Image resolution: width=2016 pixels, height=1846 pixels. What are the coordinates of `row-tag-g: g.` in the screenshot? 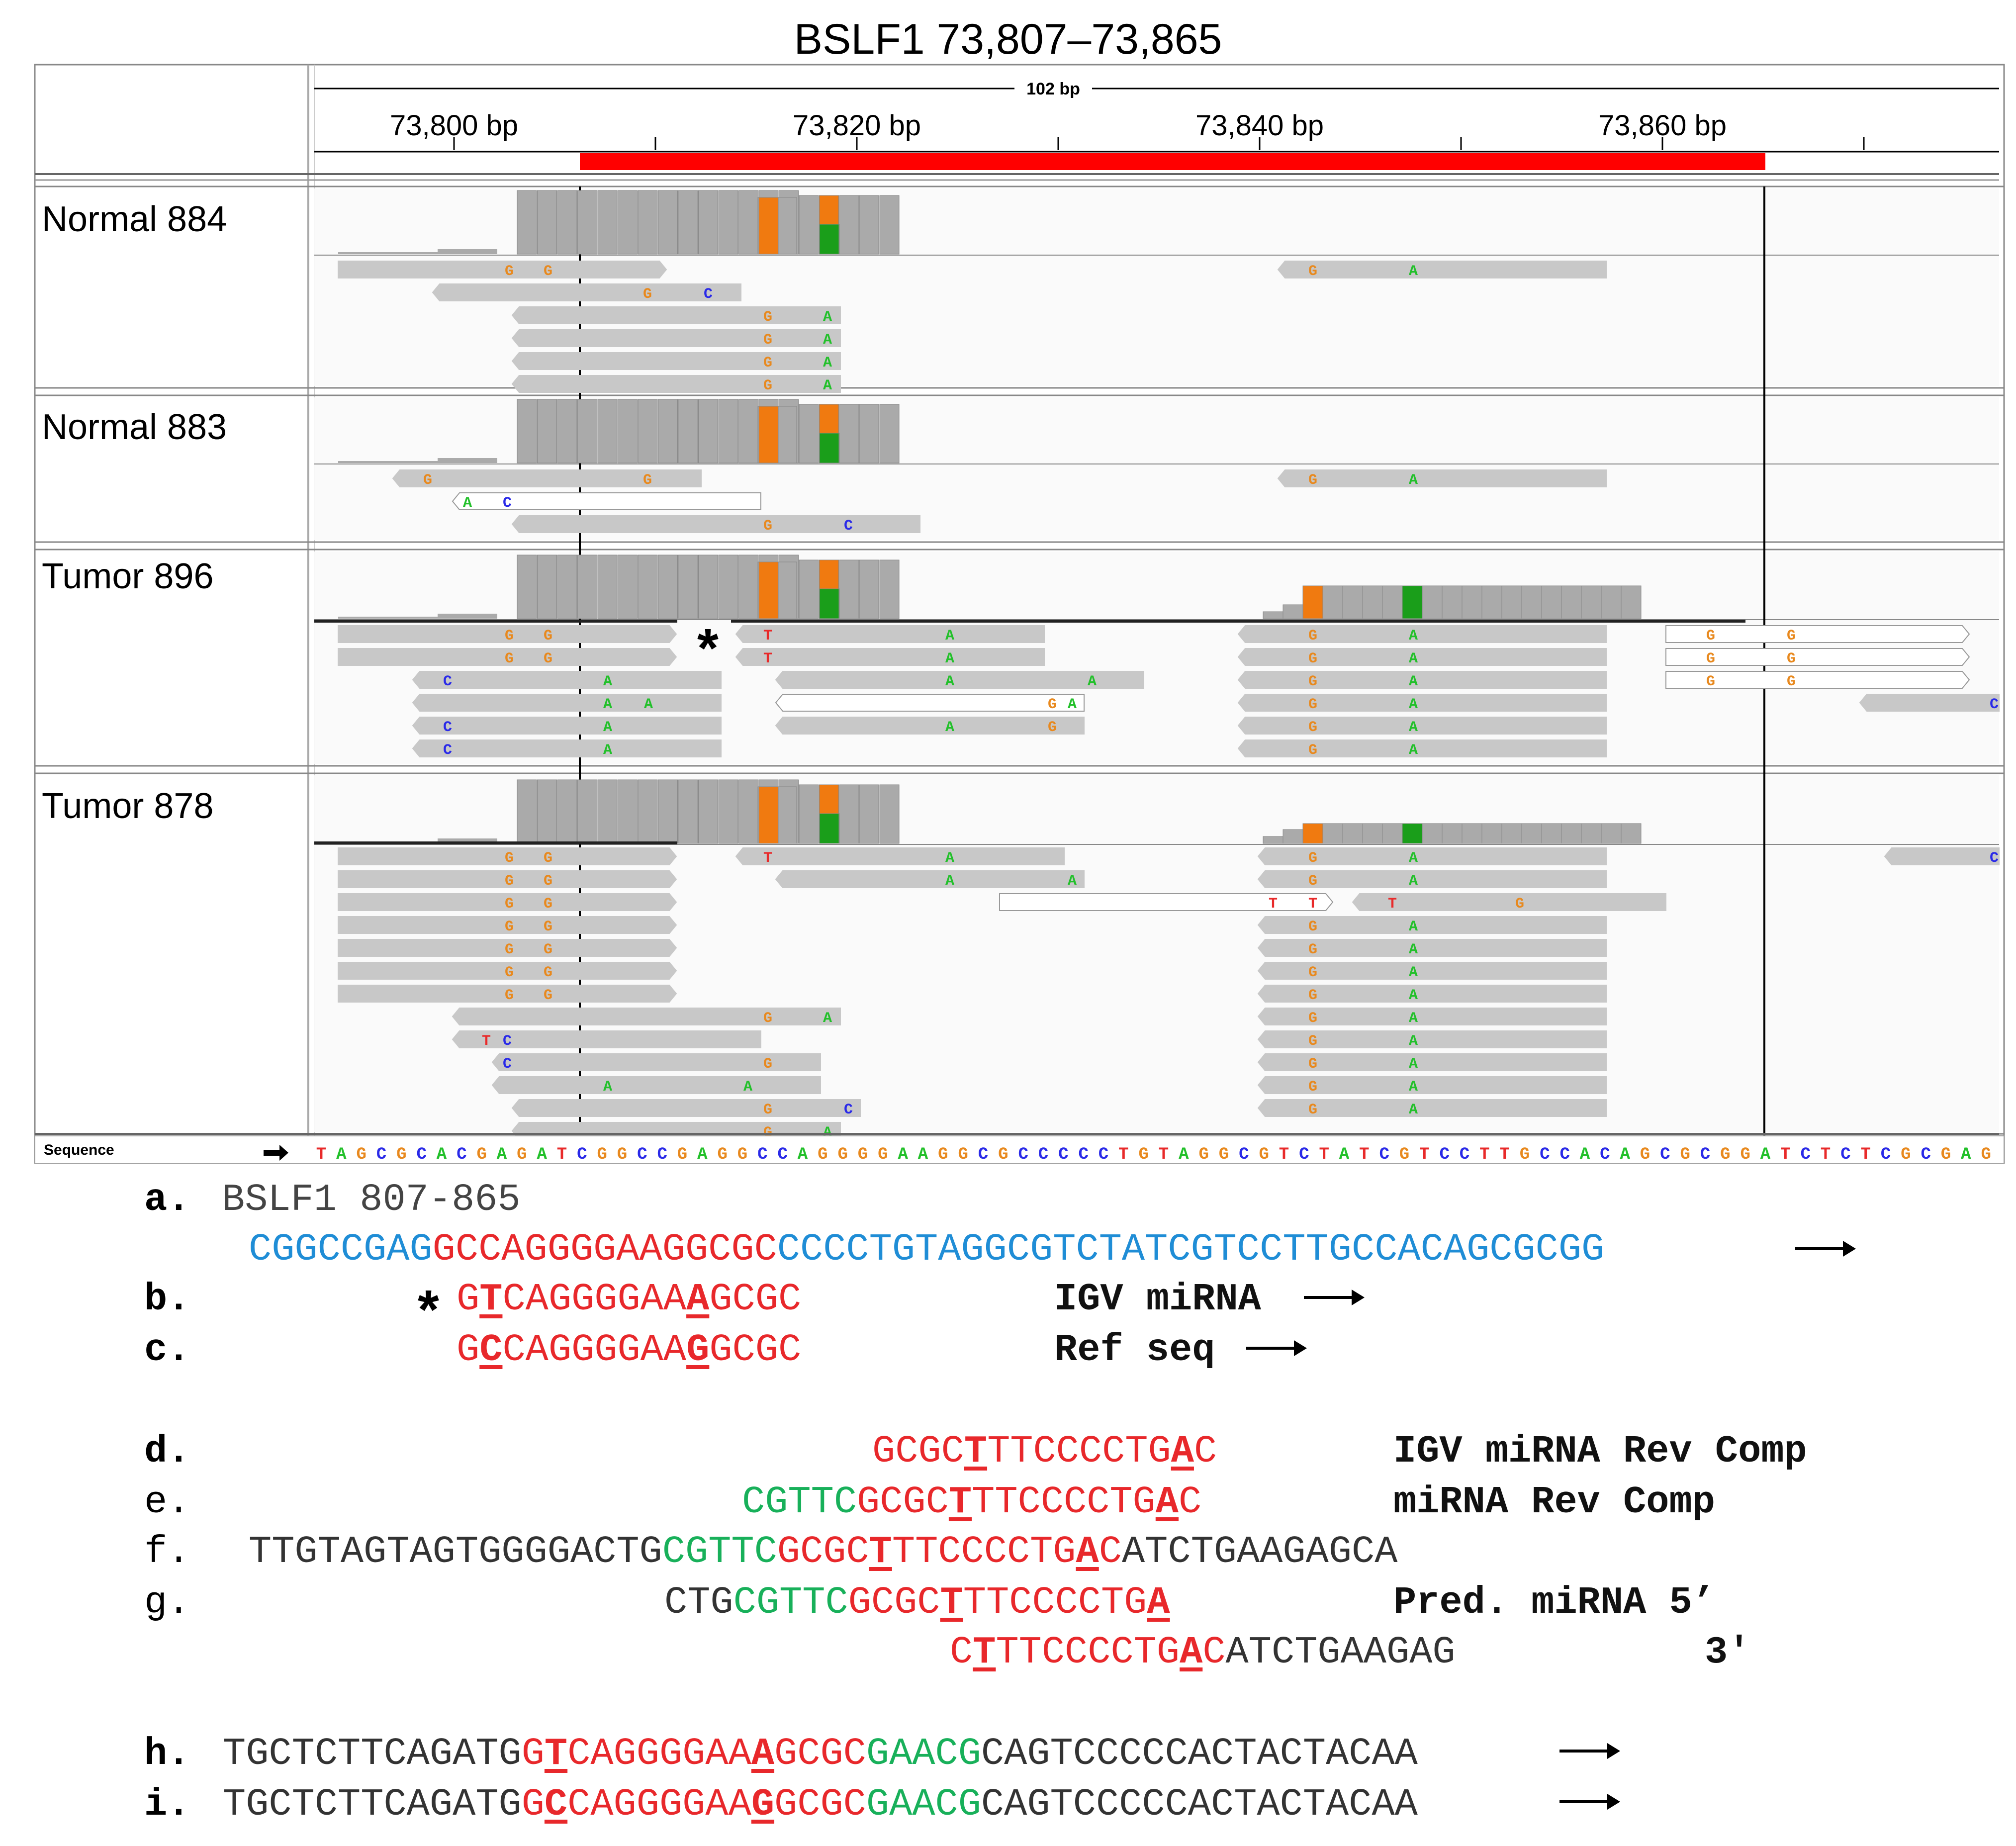 It's located at (167, 1603).